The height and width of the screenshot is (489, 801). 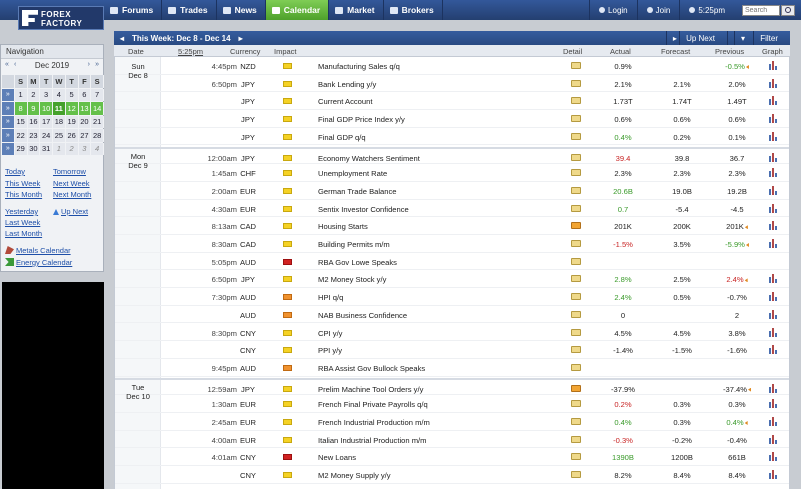 What do you see at coordinates (241, 10) in the screenshot?
I see `nav-news: News` at bounding box center [241, 10].